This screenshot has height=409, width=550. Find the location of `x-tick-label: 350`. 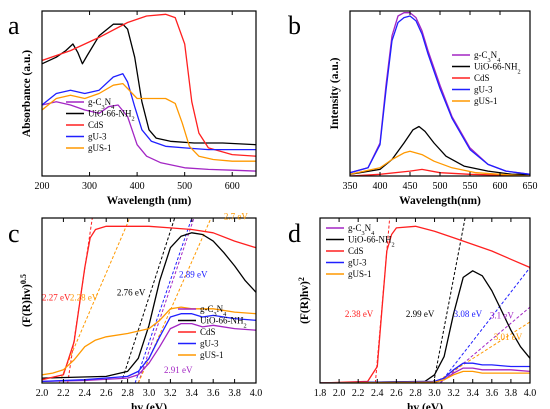

x-tick-label: 350 is located at coordinates (350, 186).